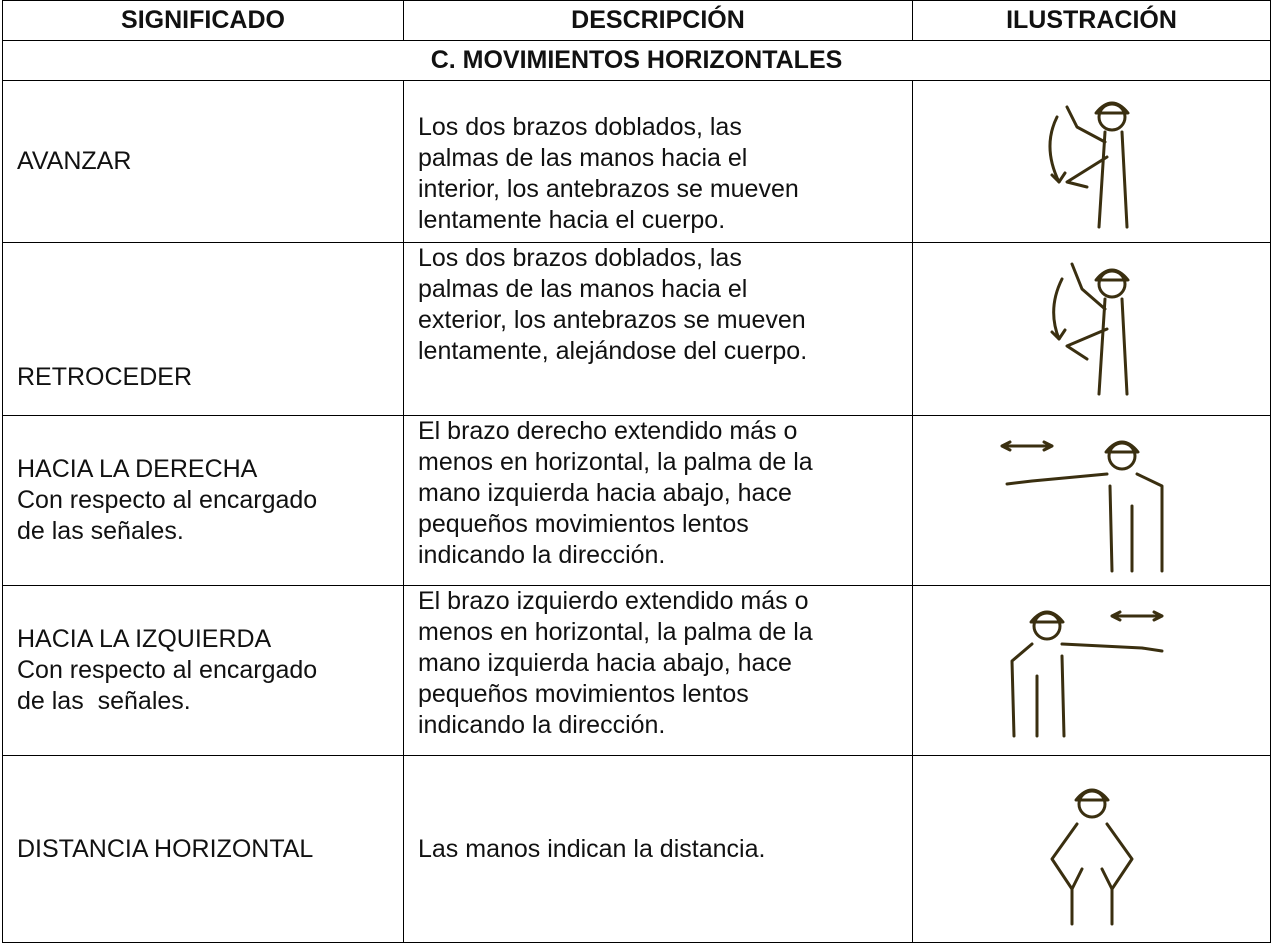  I want to click on section-row: C. MOVIMIENTOS HORIZONTALES, so click(636, 60).